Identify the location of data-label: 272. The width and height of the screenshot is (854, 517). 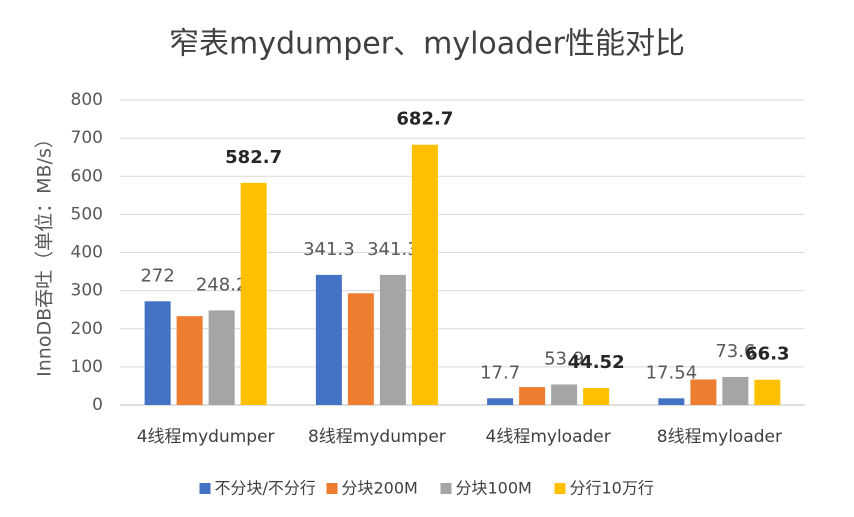
(157, 275).